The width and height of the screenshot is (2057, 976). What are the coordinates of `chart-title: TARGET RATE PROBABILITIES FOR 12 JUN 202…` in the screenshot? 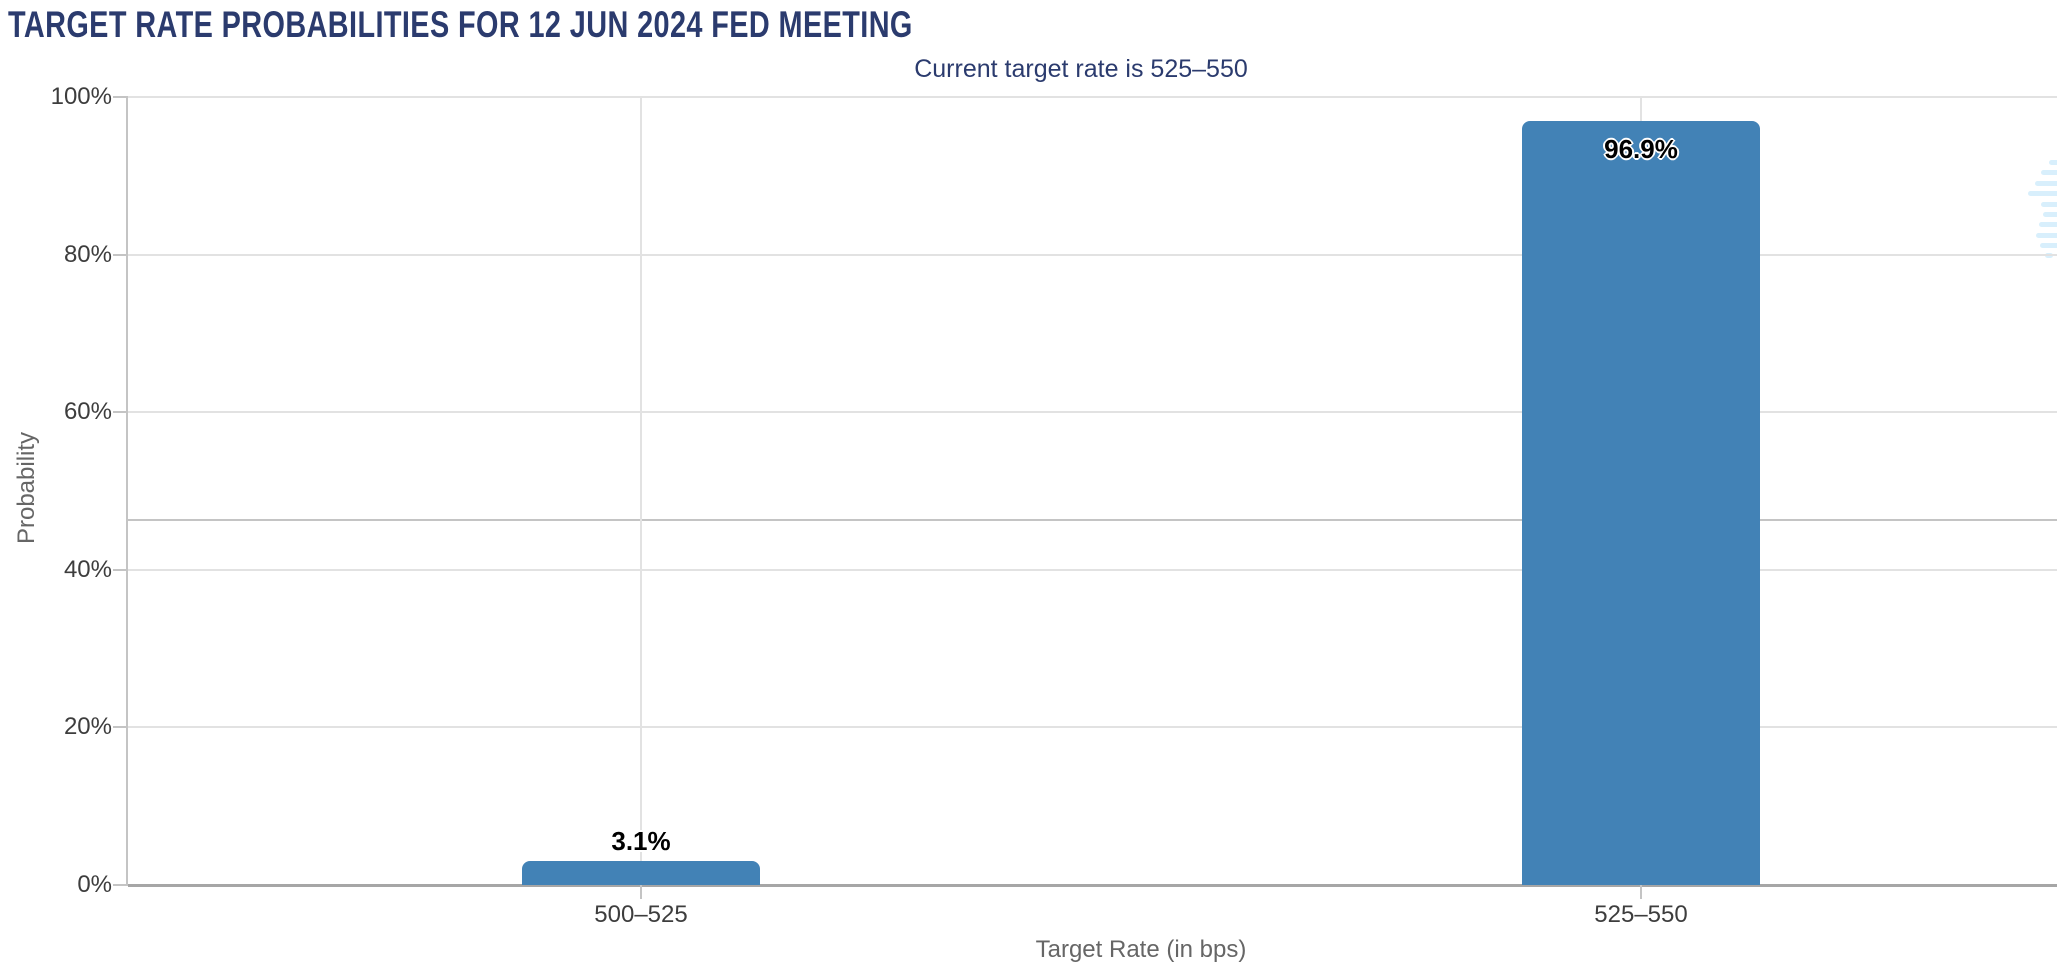 It's located at (460, 24).